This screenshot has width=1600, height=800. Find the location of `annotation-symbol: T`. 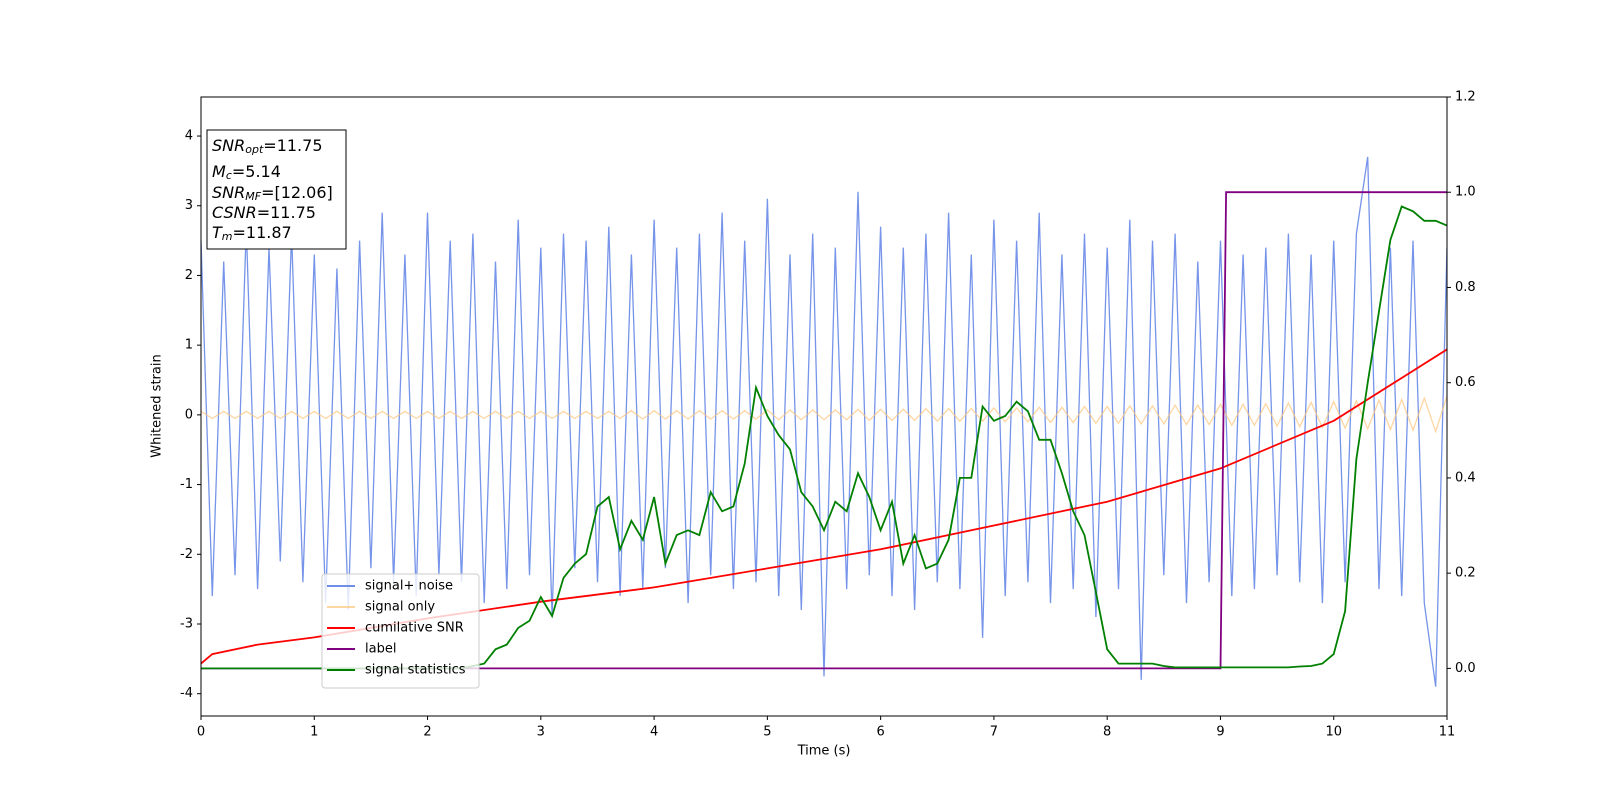

annotation-symbol: T is located at coordinates (217, 232).